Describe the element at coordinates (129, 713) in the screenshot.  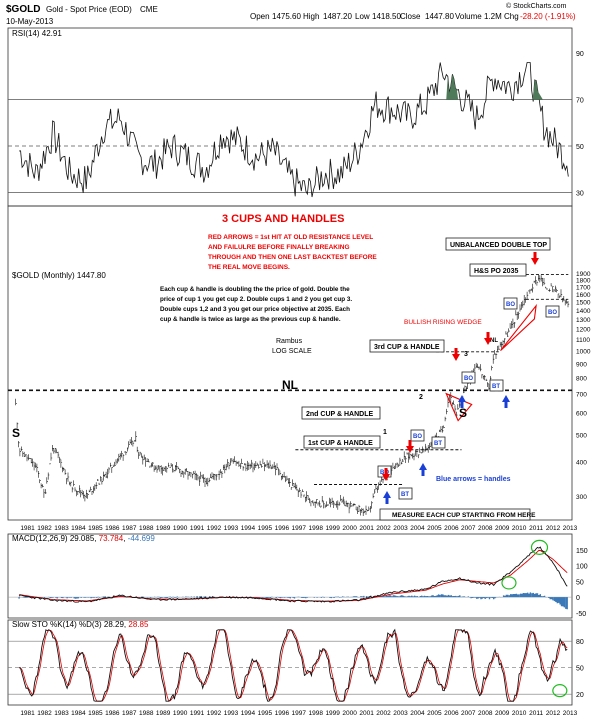
I see `x-tick-label-bottom: 1987` at that location.